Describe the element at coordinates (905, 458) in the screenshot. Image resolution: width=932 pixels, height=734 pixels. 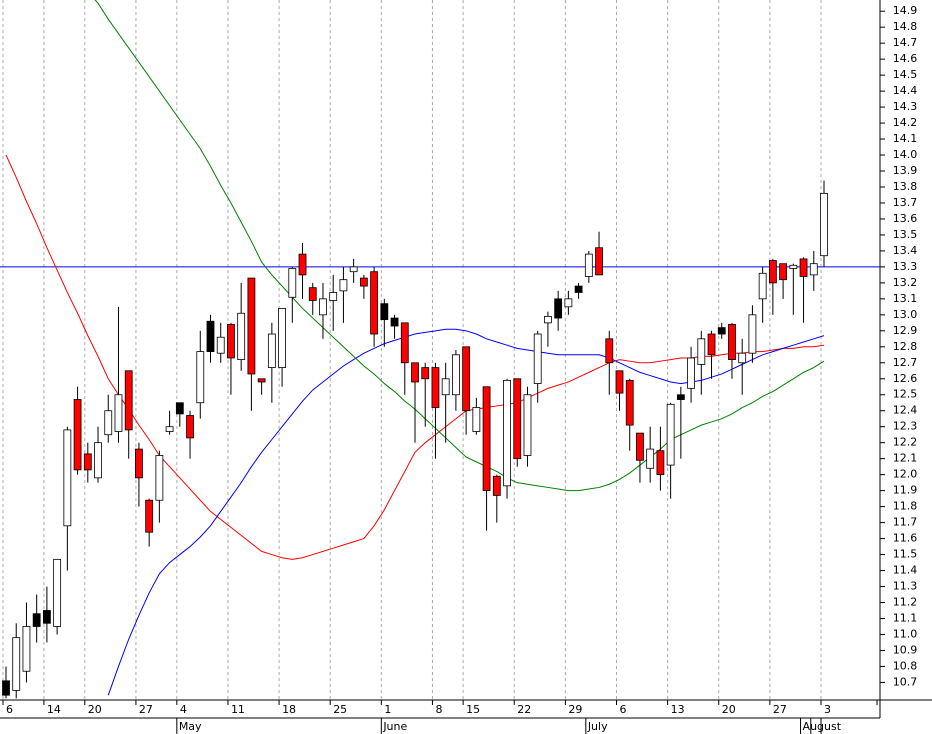
I see `y-tick-label: 12.1` at that location.